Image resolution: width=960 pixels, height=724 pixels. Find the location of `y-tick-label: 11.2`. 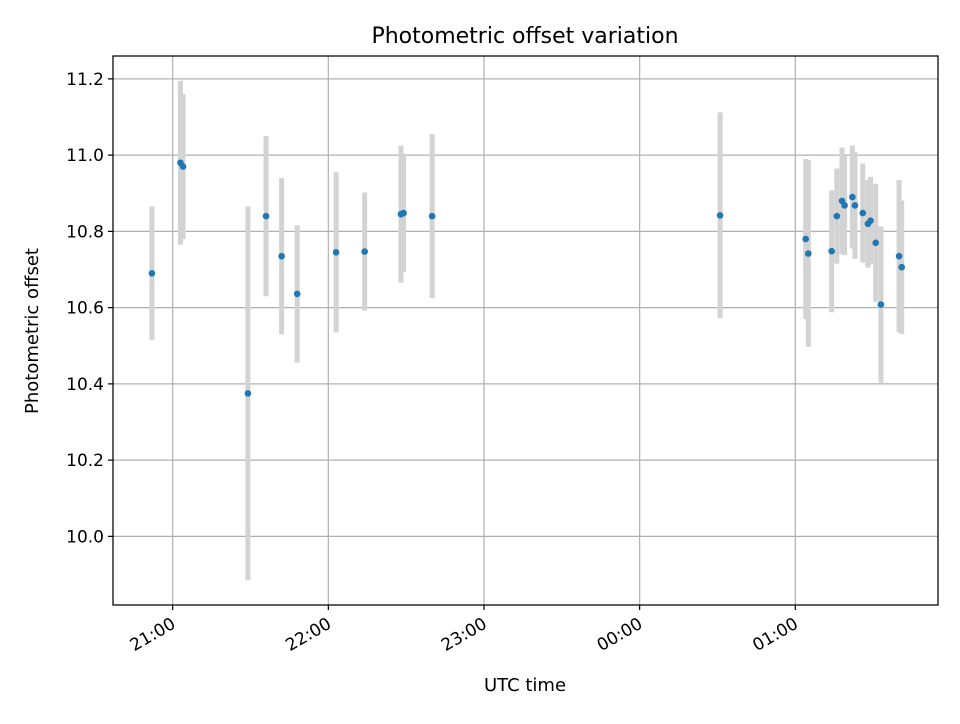

y-tick-label: 11.2 is located at coordinates (85, 80).